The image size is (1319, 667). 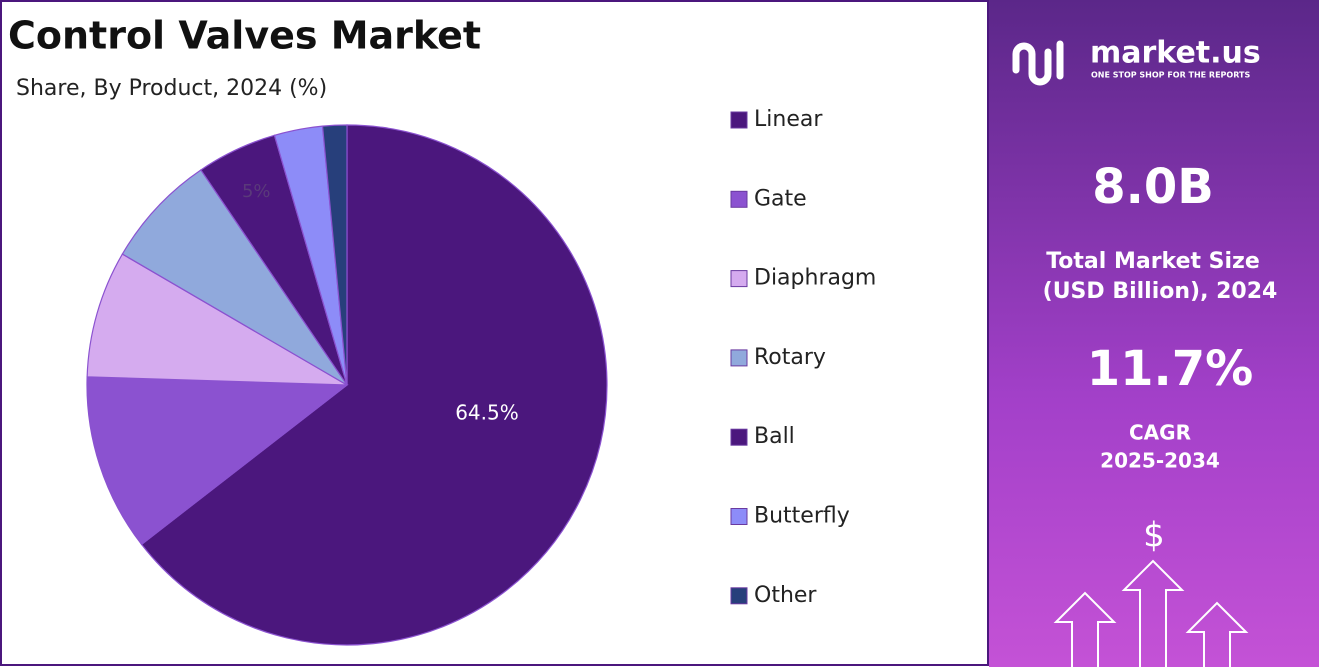 I want to click on brand-logo, so click(x=1038, y=63).